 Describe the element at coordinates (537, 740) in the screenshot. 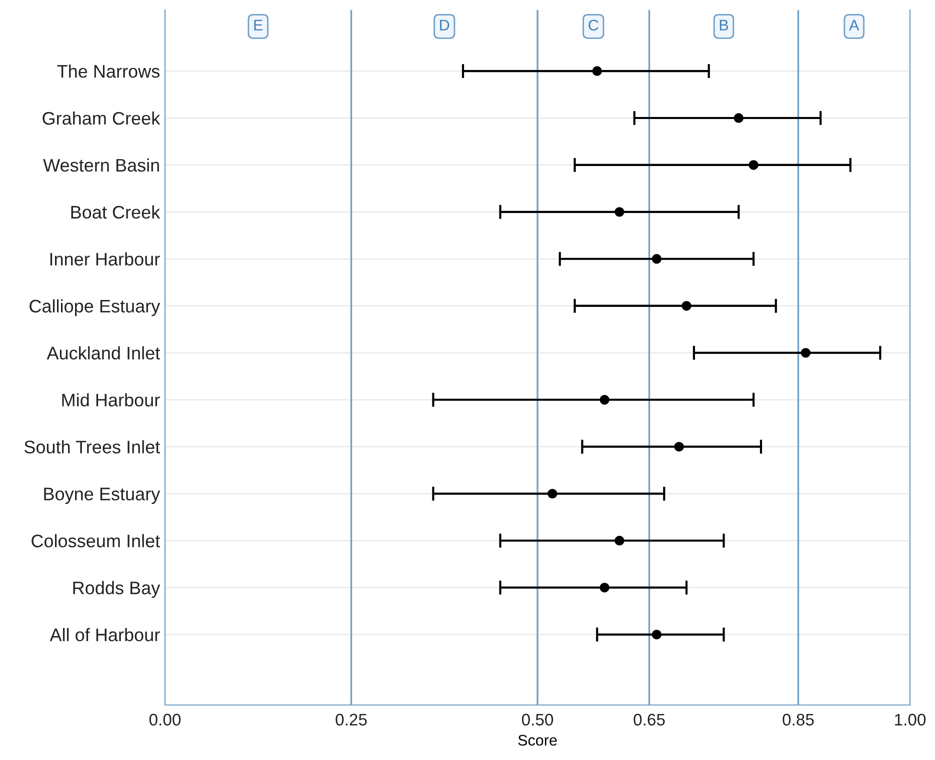

I see `x-axis-title: Score` at that location.